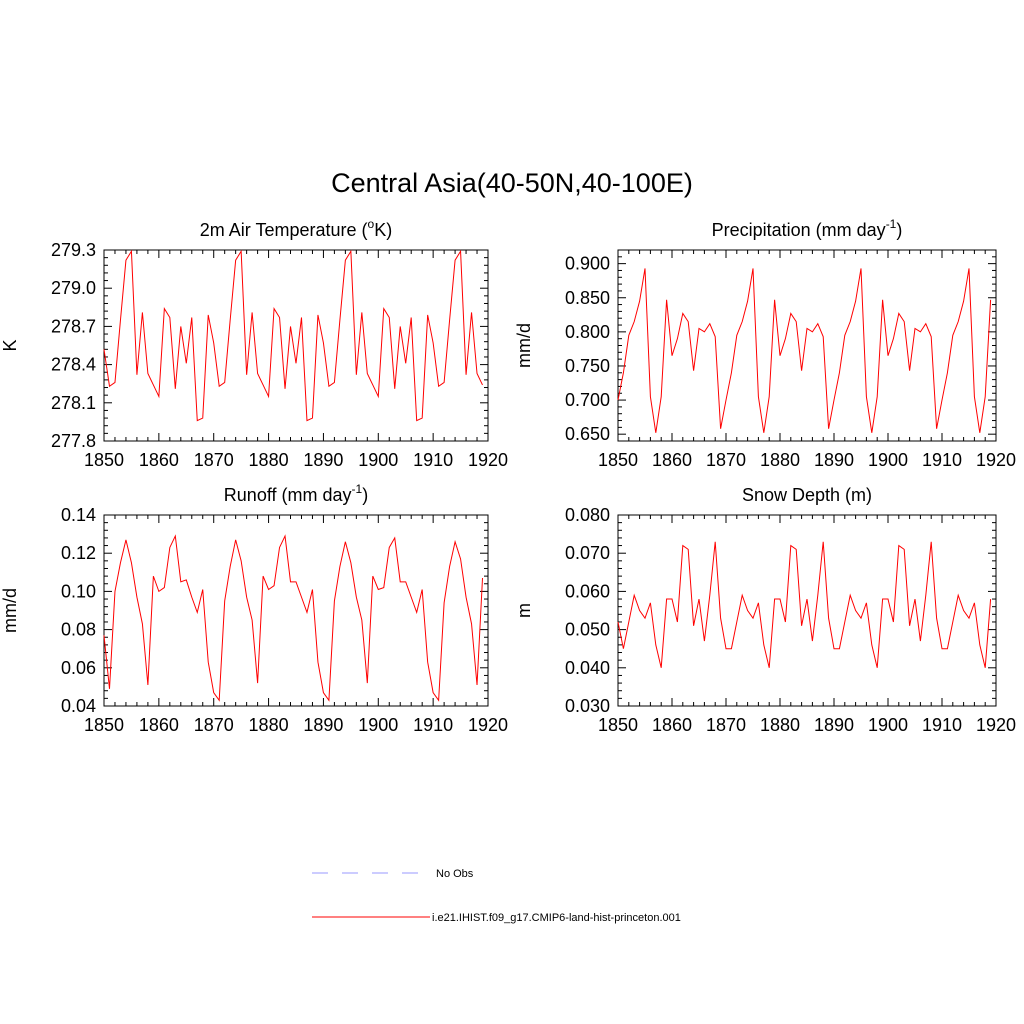  What do you see at coordinates (512, 183) in the screenshot?
I see `figure-title: Central Asia(40-50N,40-100E)` at bounding box center [512, 183].